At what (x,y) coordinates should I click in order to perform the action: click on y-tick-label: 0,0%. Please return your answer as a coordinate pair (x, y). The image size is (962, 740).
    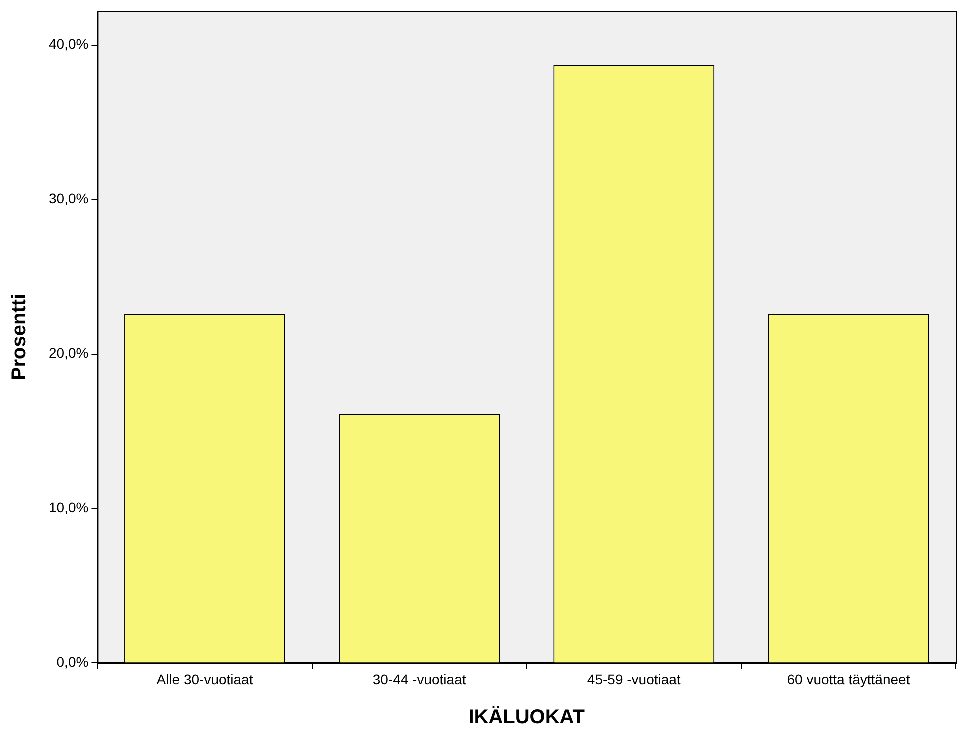
    Looking at the image, I should click on (72, 662).